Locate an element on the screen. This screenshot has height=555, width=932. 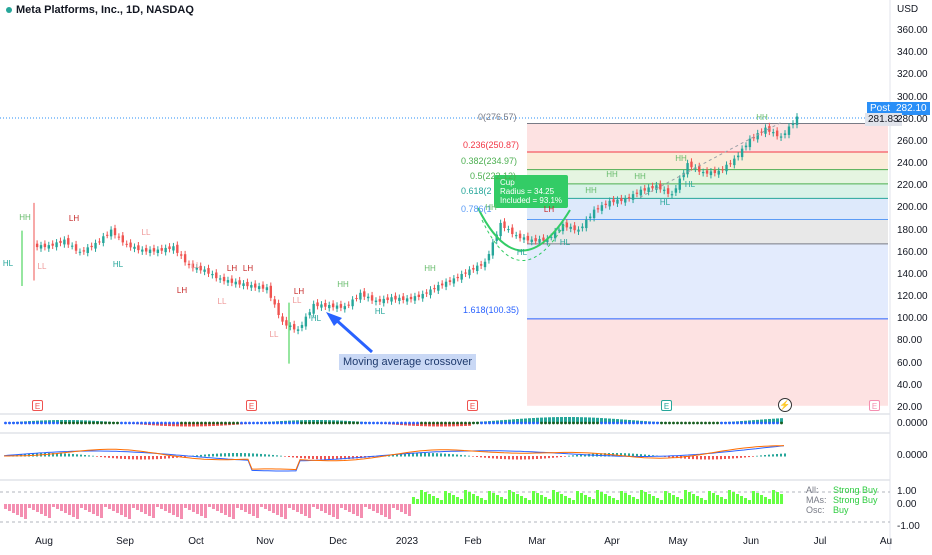
annotation-label: Moving average crossover is located at coordinates (408, 362).